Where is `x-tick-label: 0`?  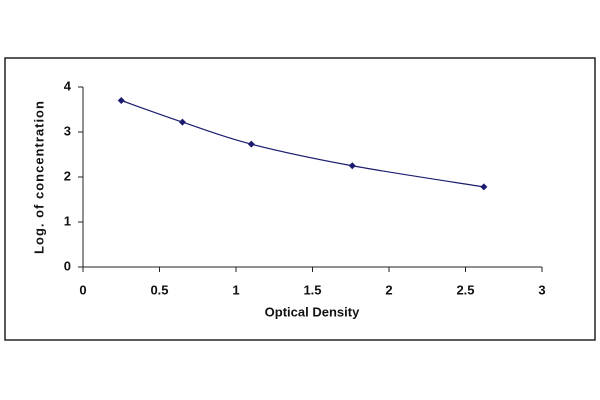 x-tick-label: 0 is located at coordinates (82, 289).